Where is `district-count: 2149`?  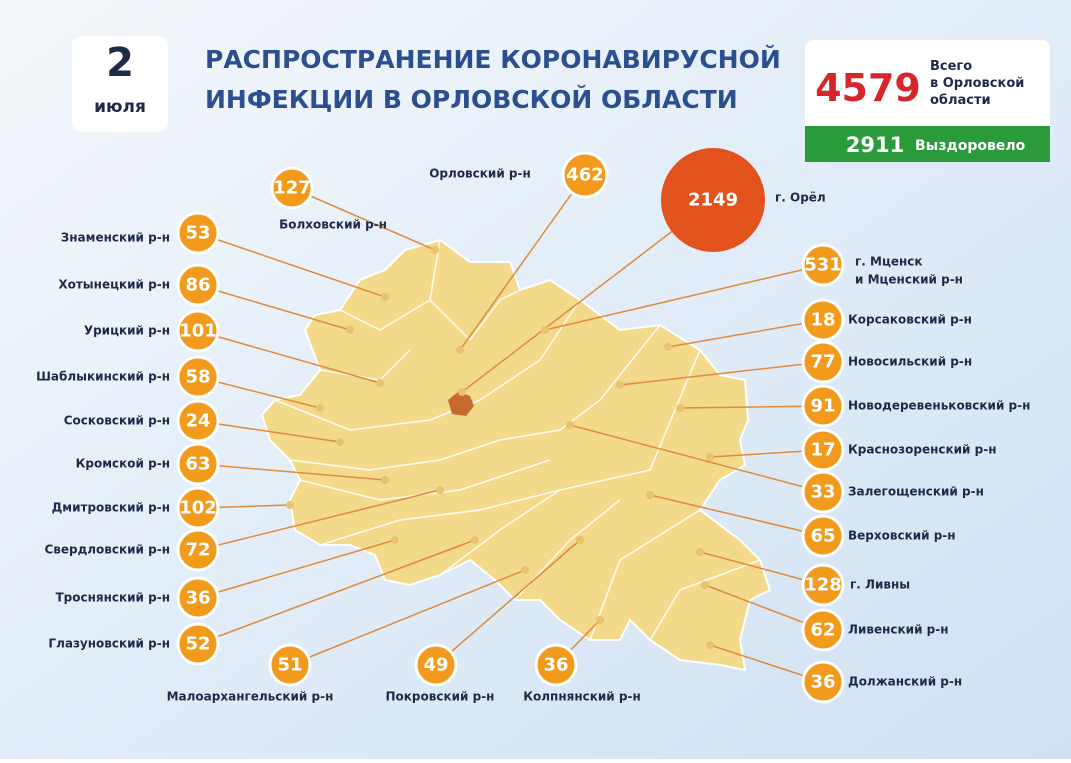
district-count: 2149 is located at coordinates (713, 200).